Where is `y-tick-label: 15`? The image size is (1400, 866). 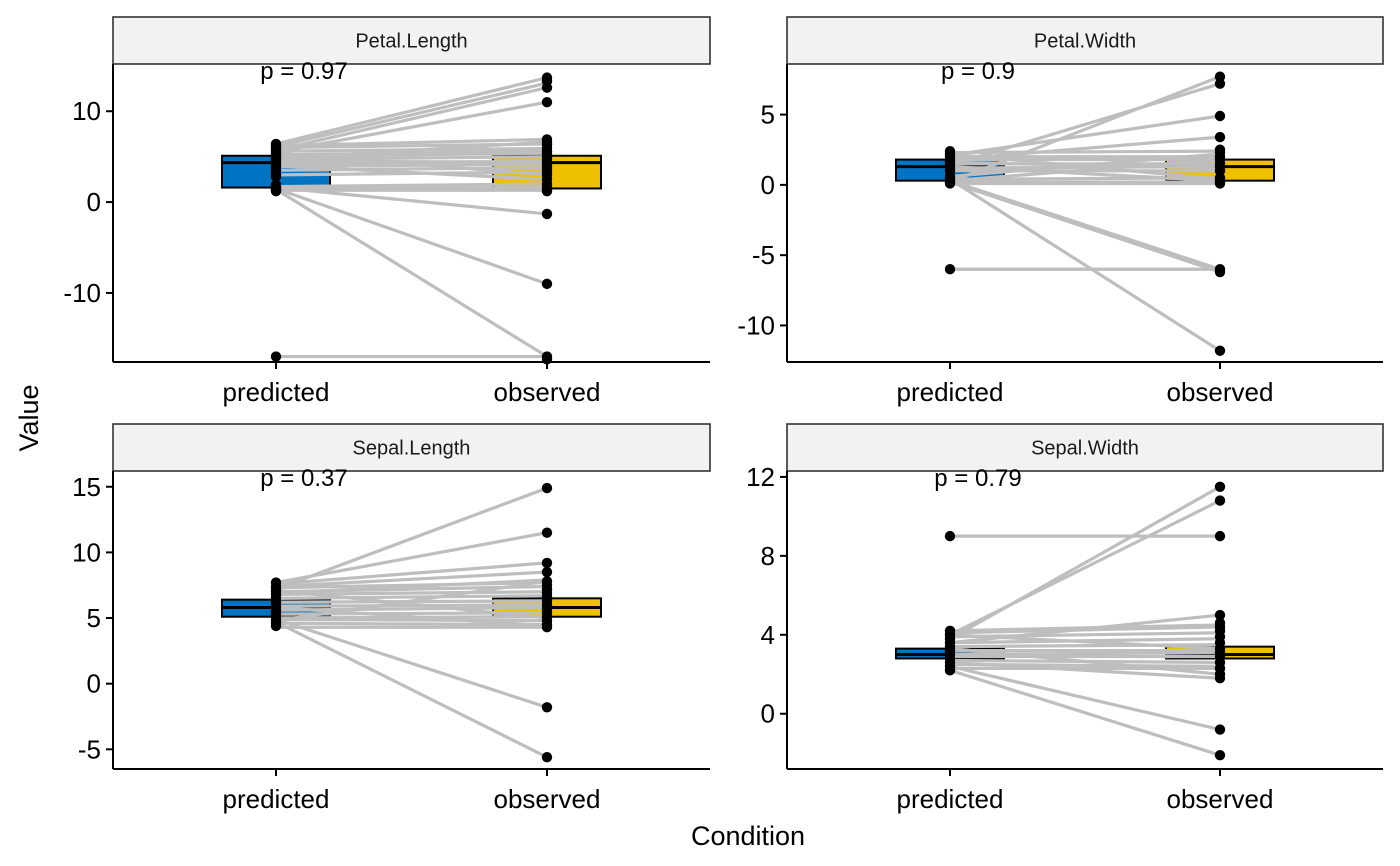
y-tick-label: 15 is located at coordinates (86, 487).